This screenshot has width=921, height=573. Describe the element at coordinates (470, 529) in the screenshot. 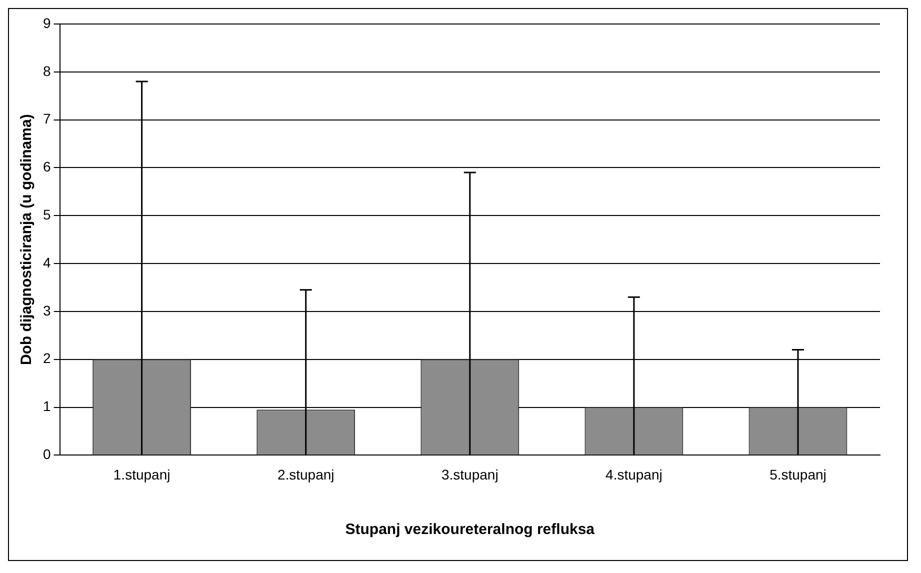

I see `x-axis-title: Stupanj vezikoureteralnog refluksa` at that location.